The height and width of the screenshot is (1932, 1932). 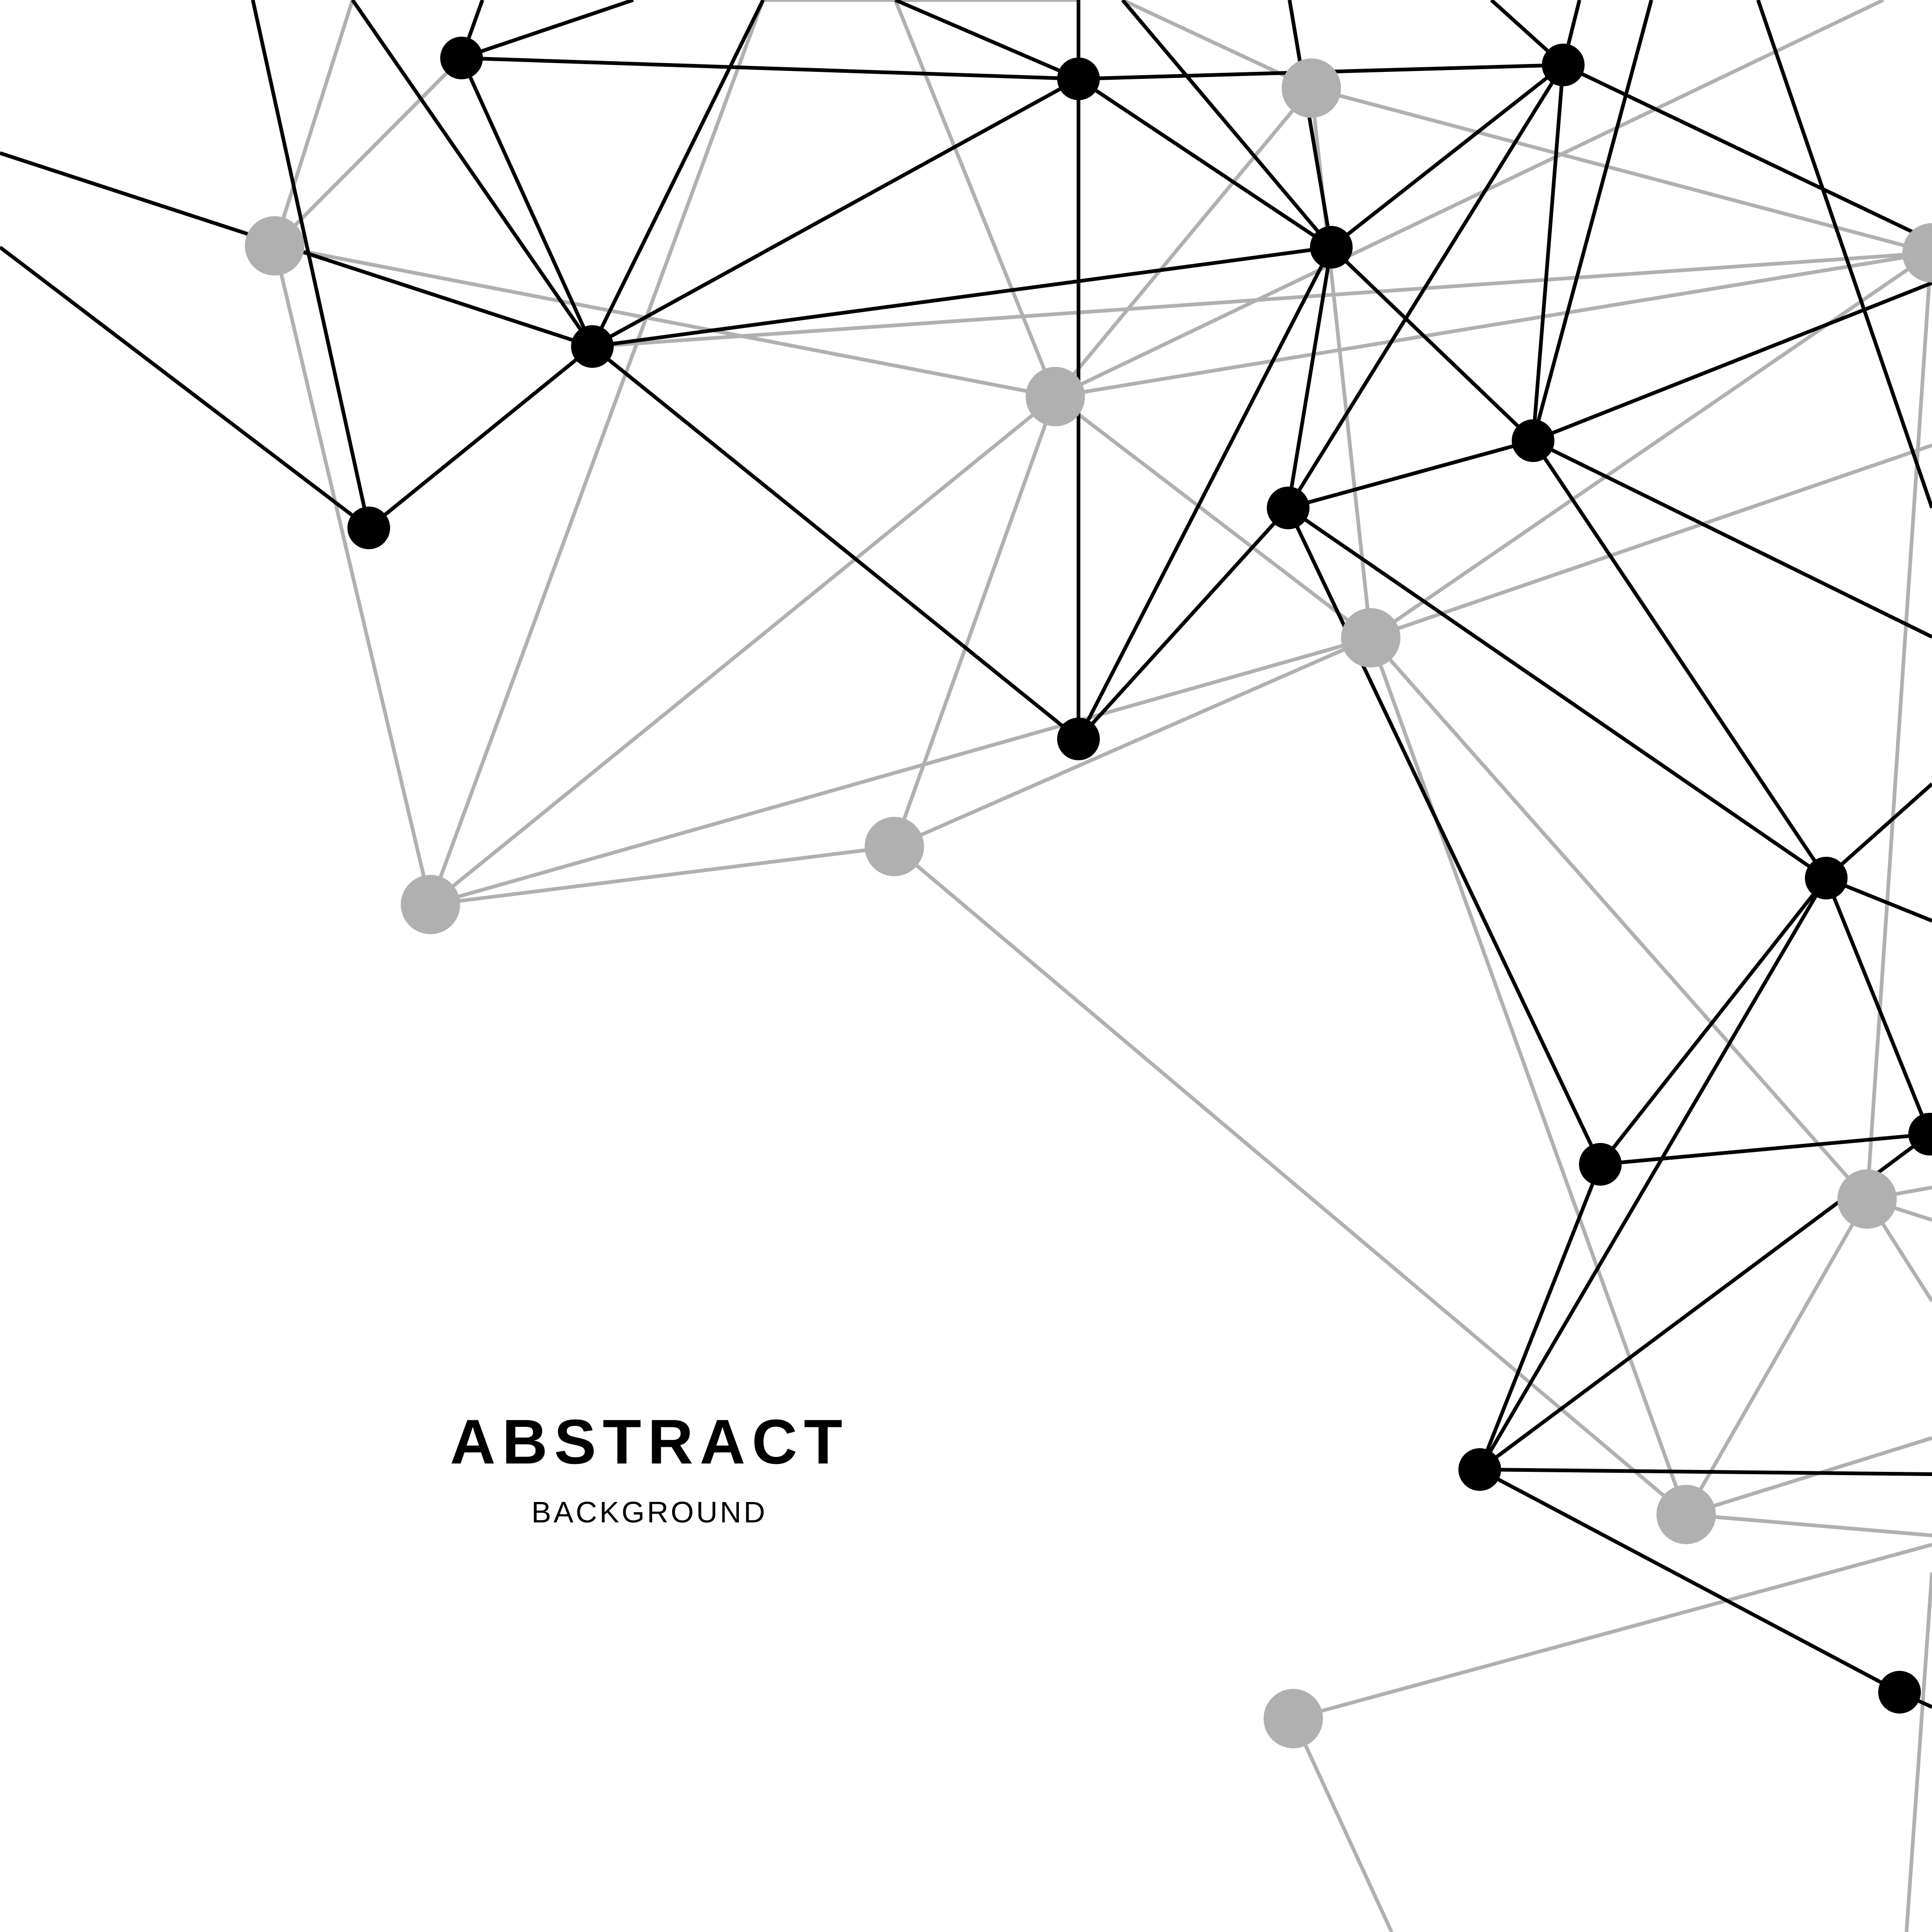 I want to click on title-block: ABSTRACT BACKGROUND, so click(x=649, y=1468).